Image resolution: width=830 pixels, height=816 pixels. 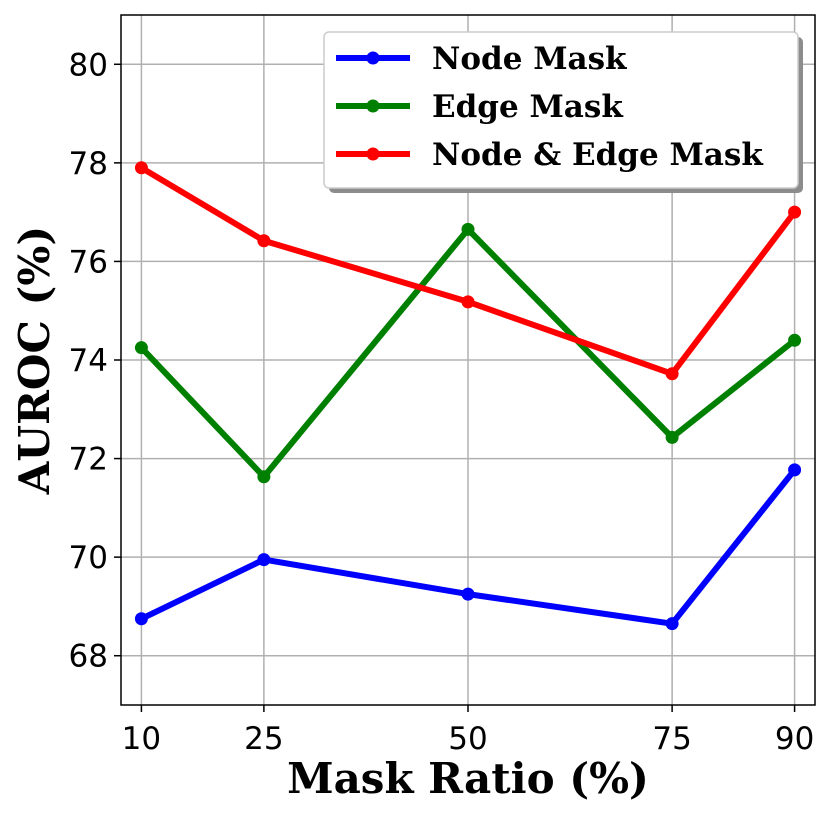 I want to click on y-tick-label: 74, so click(x=88, y=361).